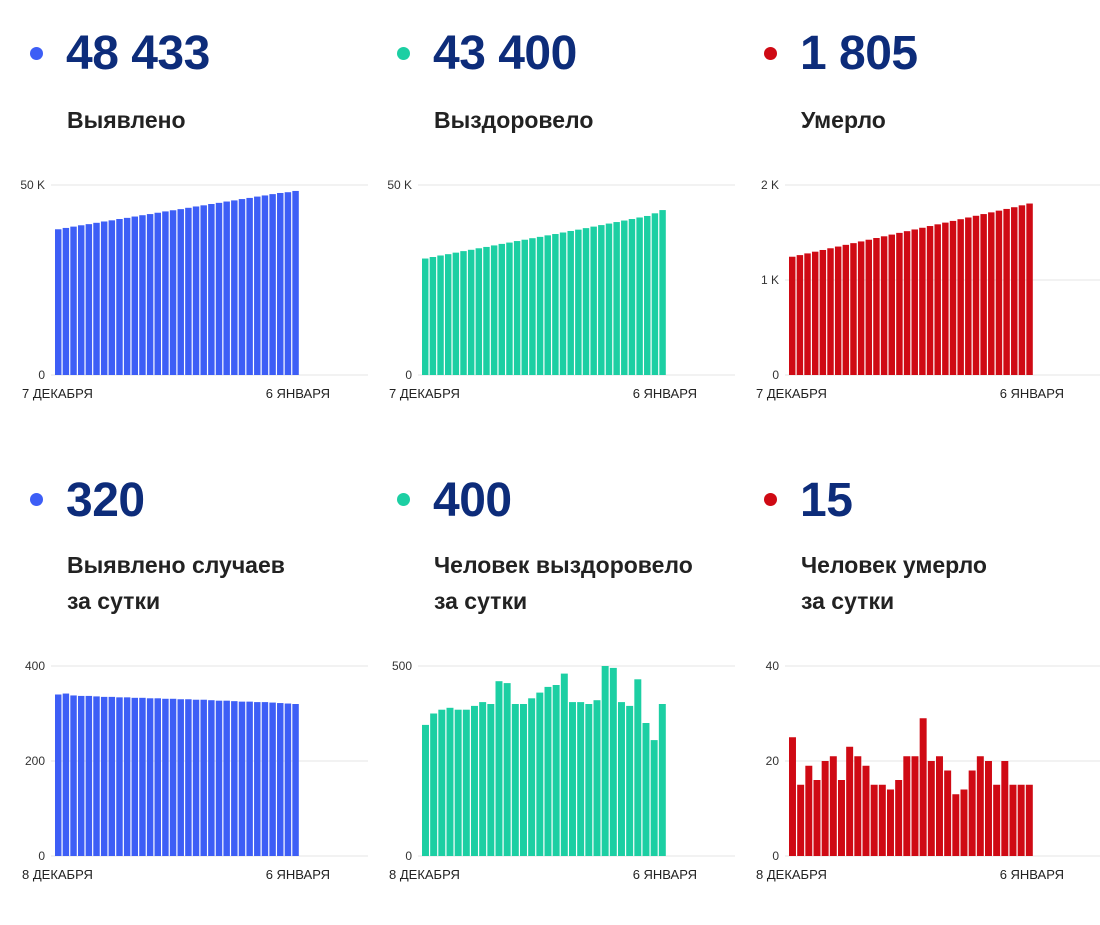  What do you see at coordinates (32, 185) in the screenshot?
I see `y-tick-label: 50 K` at bounding box center [32, 185].